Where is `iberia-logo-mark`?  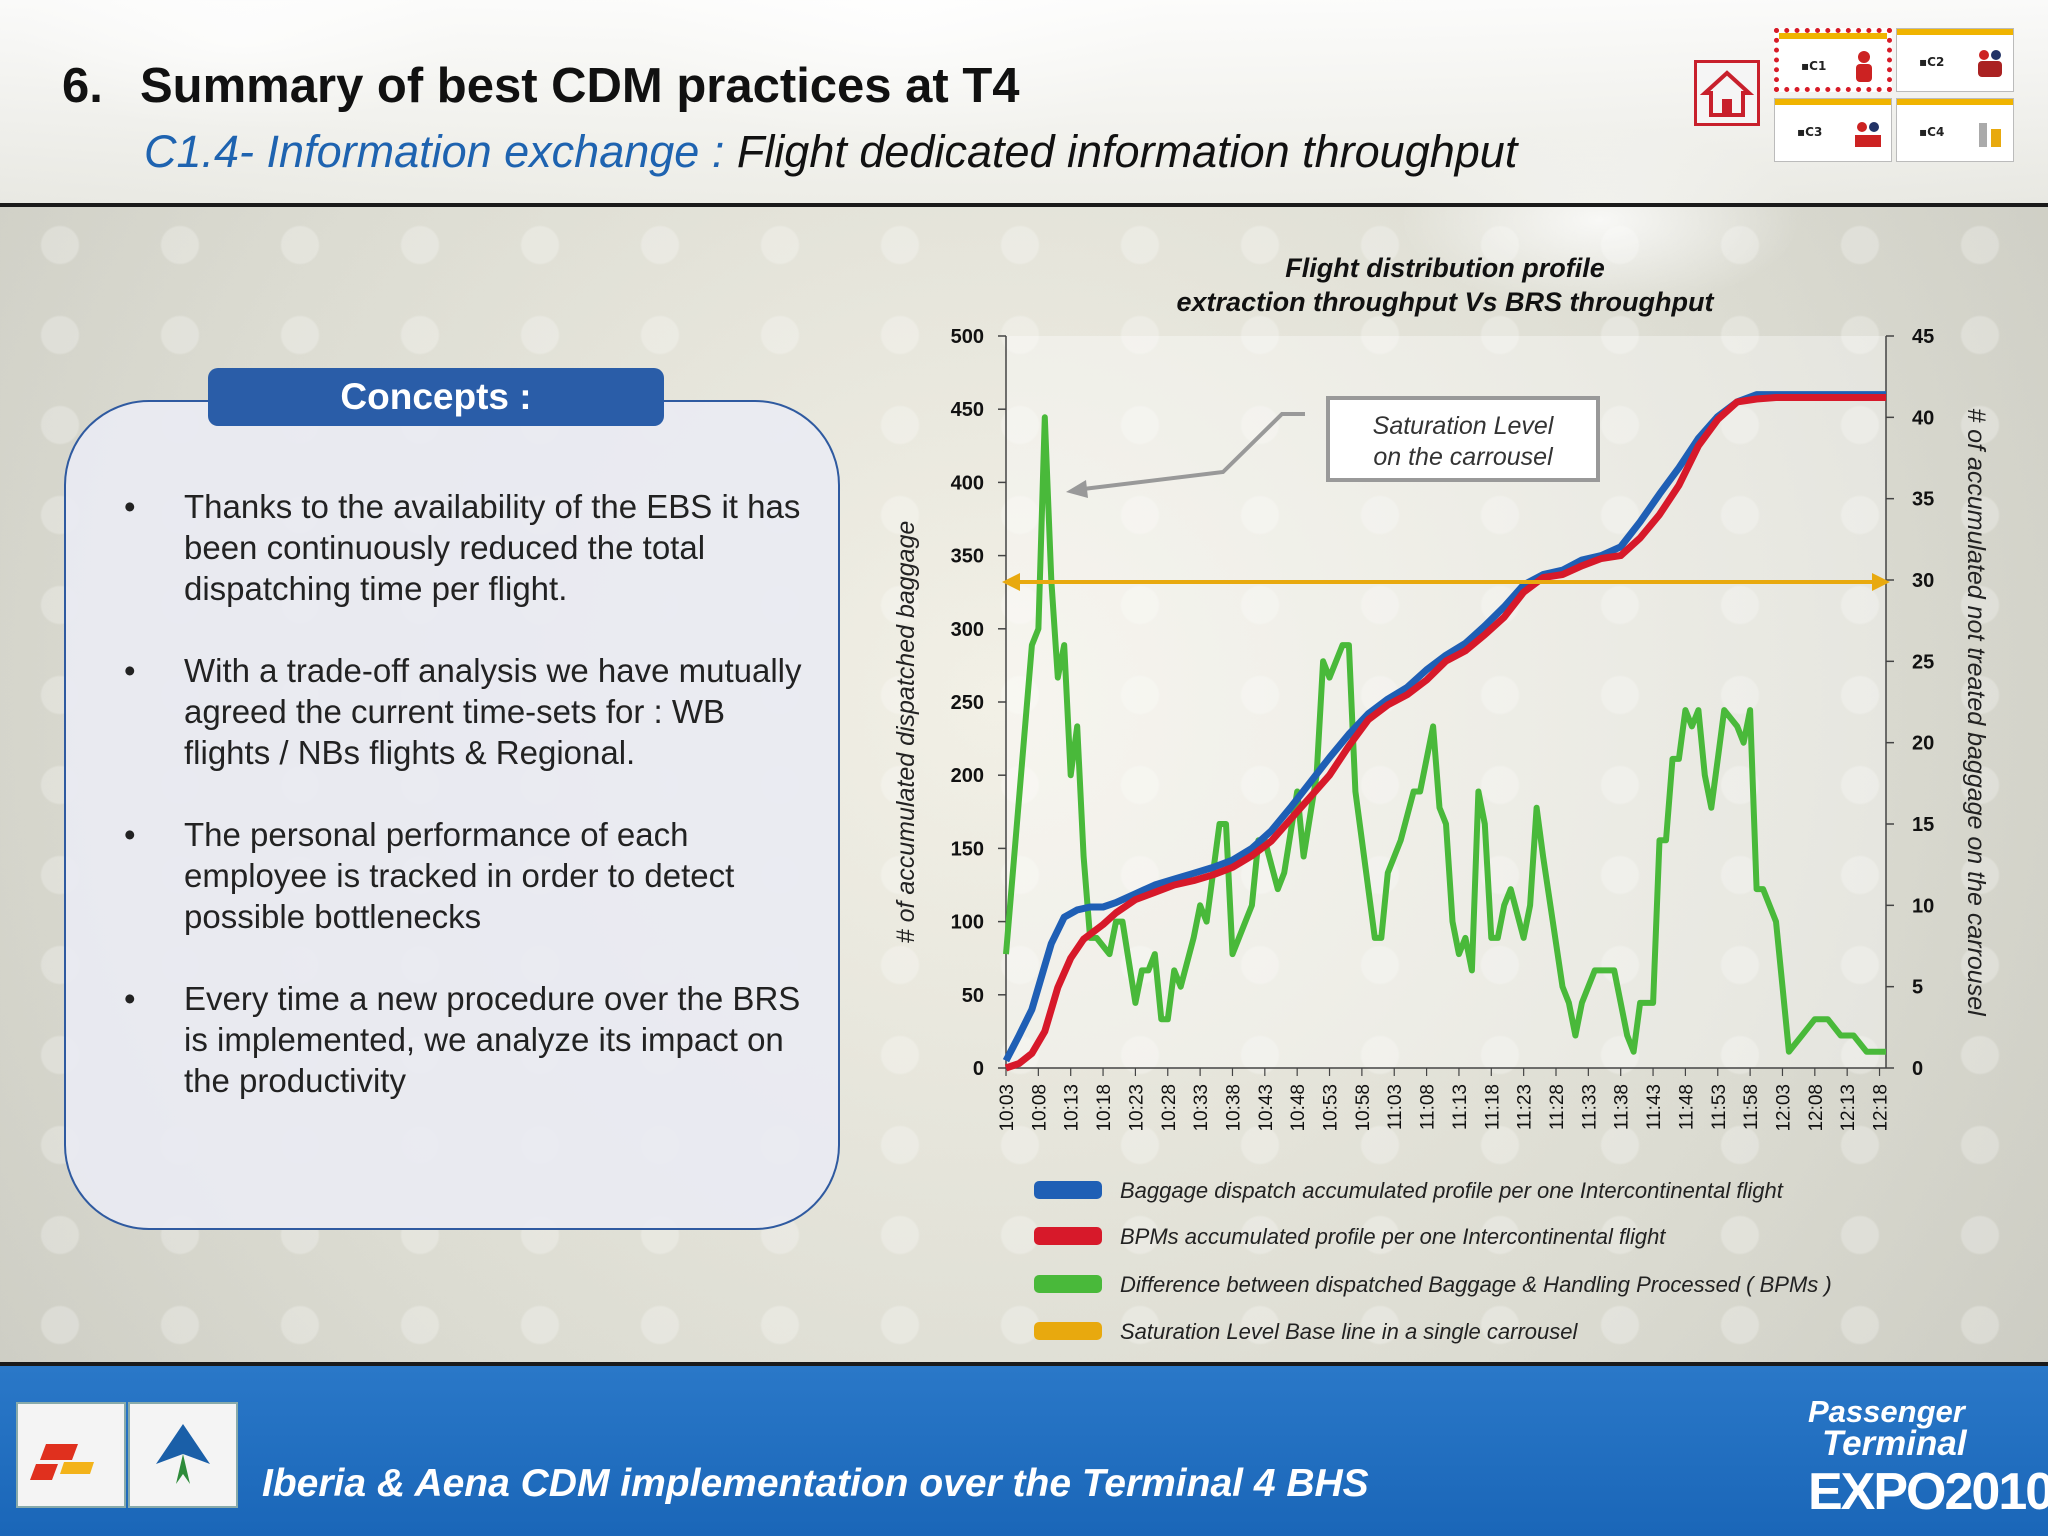 iberia-logo-mark is located at coordinates (62, 1462).